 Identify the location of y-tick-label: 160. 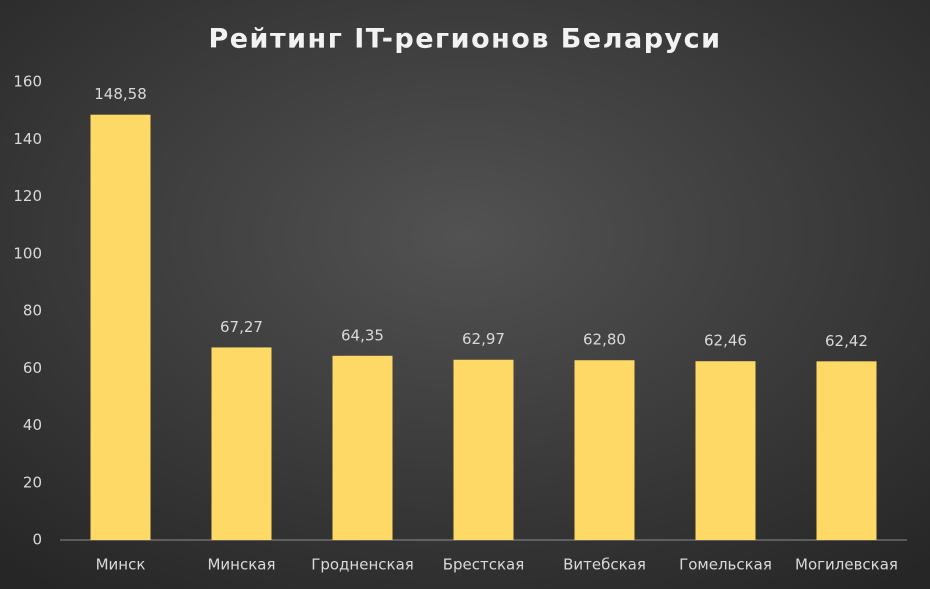
(27, 82).